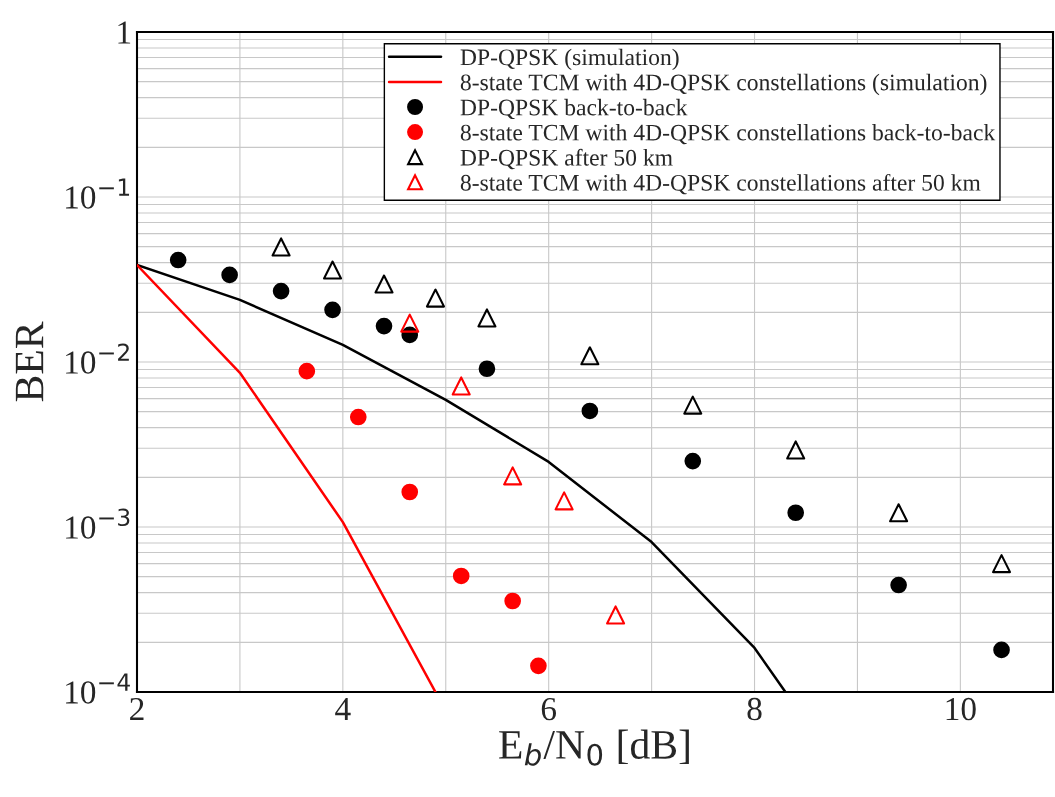  What do you see at coordinates (98, 193) in the screenshot?
I see `y-tick-label: 10$^{−1}$` at bounding box center [98, 193].